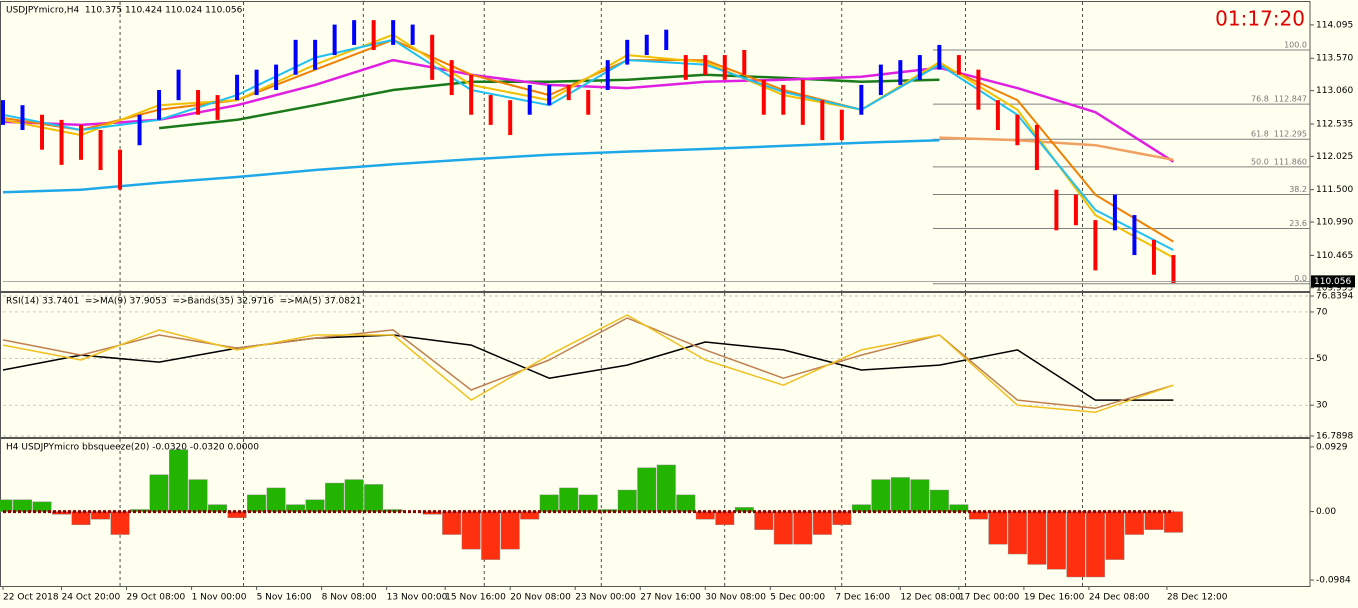 Image resolution: width=1358 pixels, height=608 pixels. I want to click on y-tick-label: -0.0984, so click(1333, 581).